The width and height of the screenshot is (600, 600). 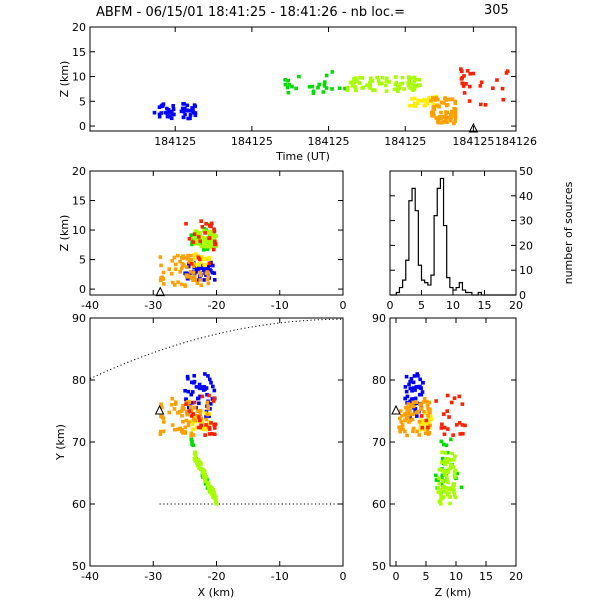 What do you see at coordinates (79, 171) in the screenshot?
I see `xz-ytick-label: 20` at bounding box center [79, 171].